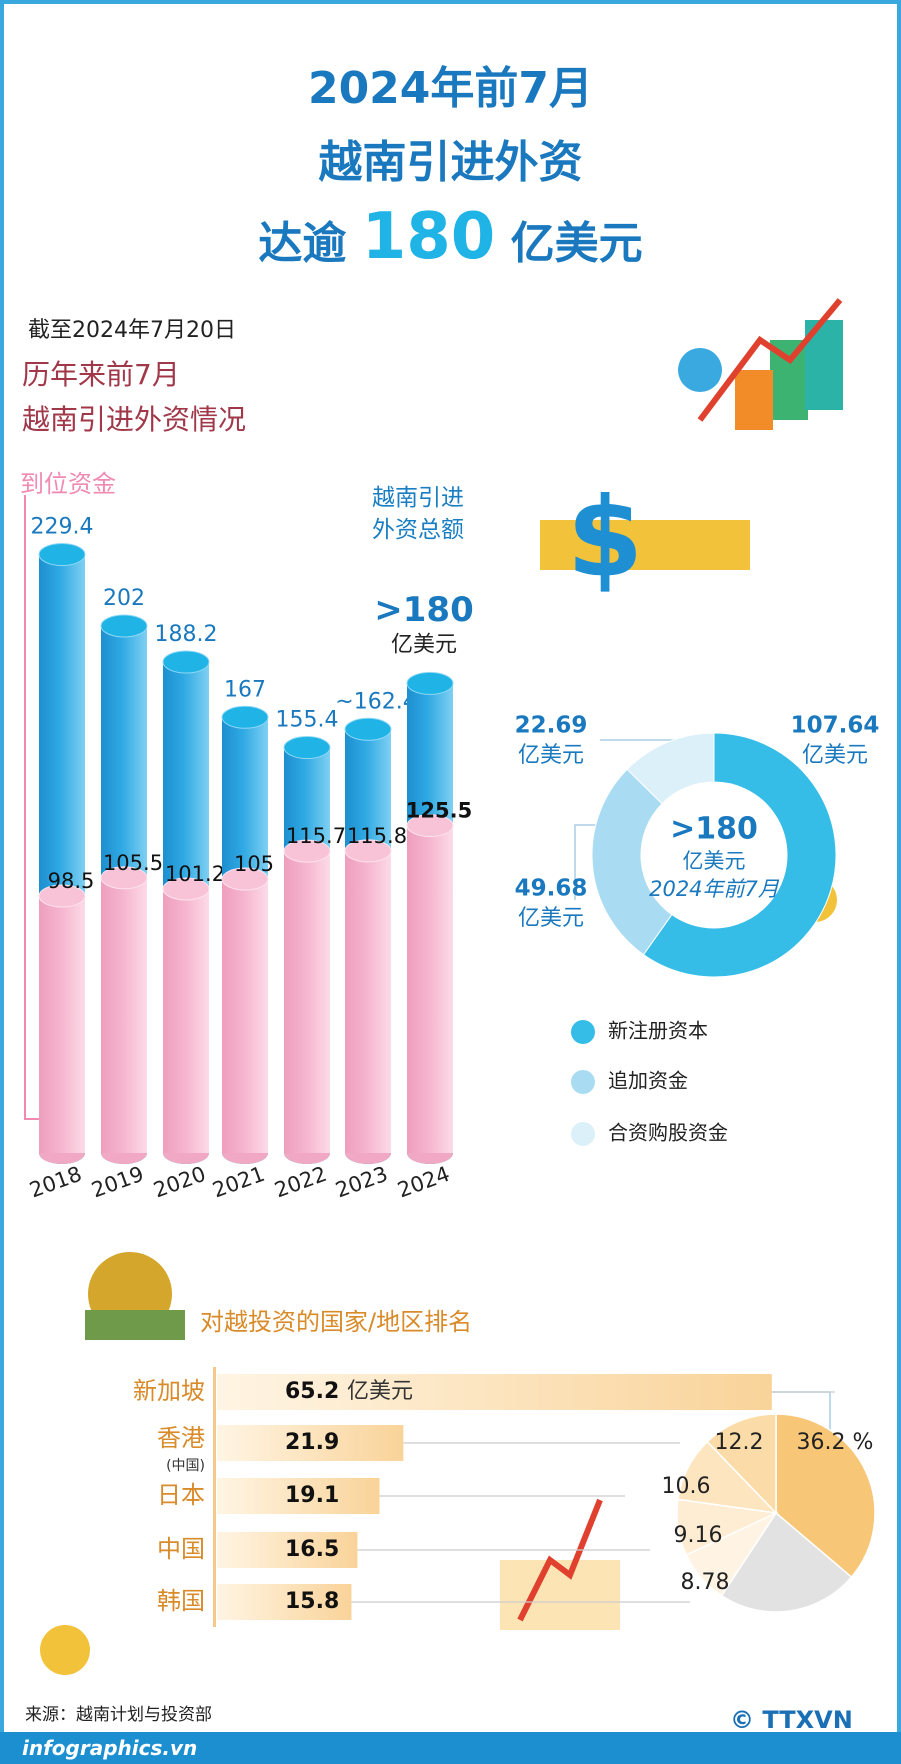 This screenshot has height=1764, width=901. I want to click on value-label: 229.4, so click(62, 526).